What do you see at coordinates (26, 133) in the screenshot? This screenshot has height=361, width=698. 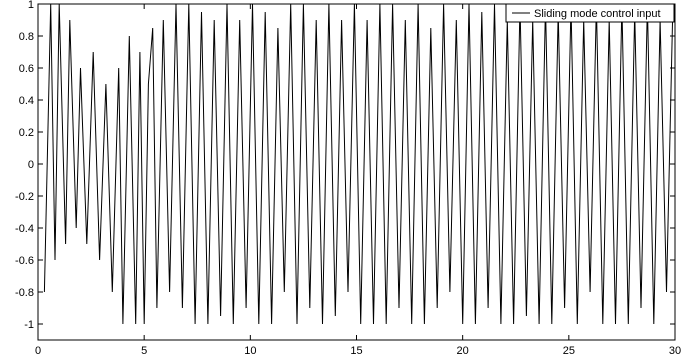 I see `y-tick-label: 0.2` at bounding box center [26, 133].